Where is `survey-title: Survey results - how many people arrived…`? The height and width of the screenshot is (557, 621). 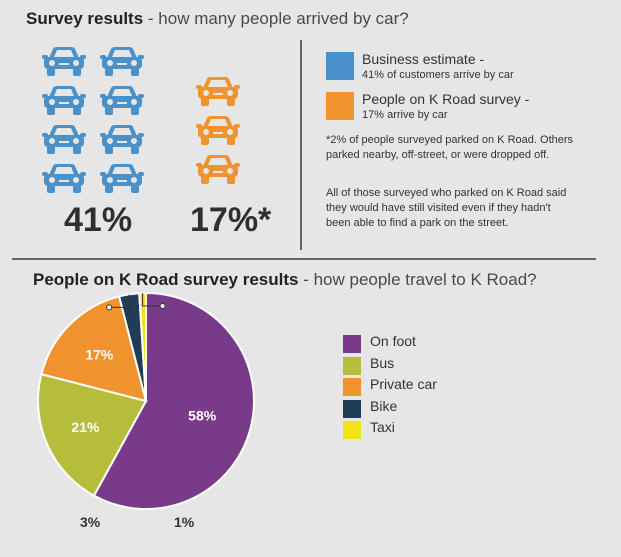
survey-title: Survey results - how many people arrived… is located at coordinates (217, 19).